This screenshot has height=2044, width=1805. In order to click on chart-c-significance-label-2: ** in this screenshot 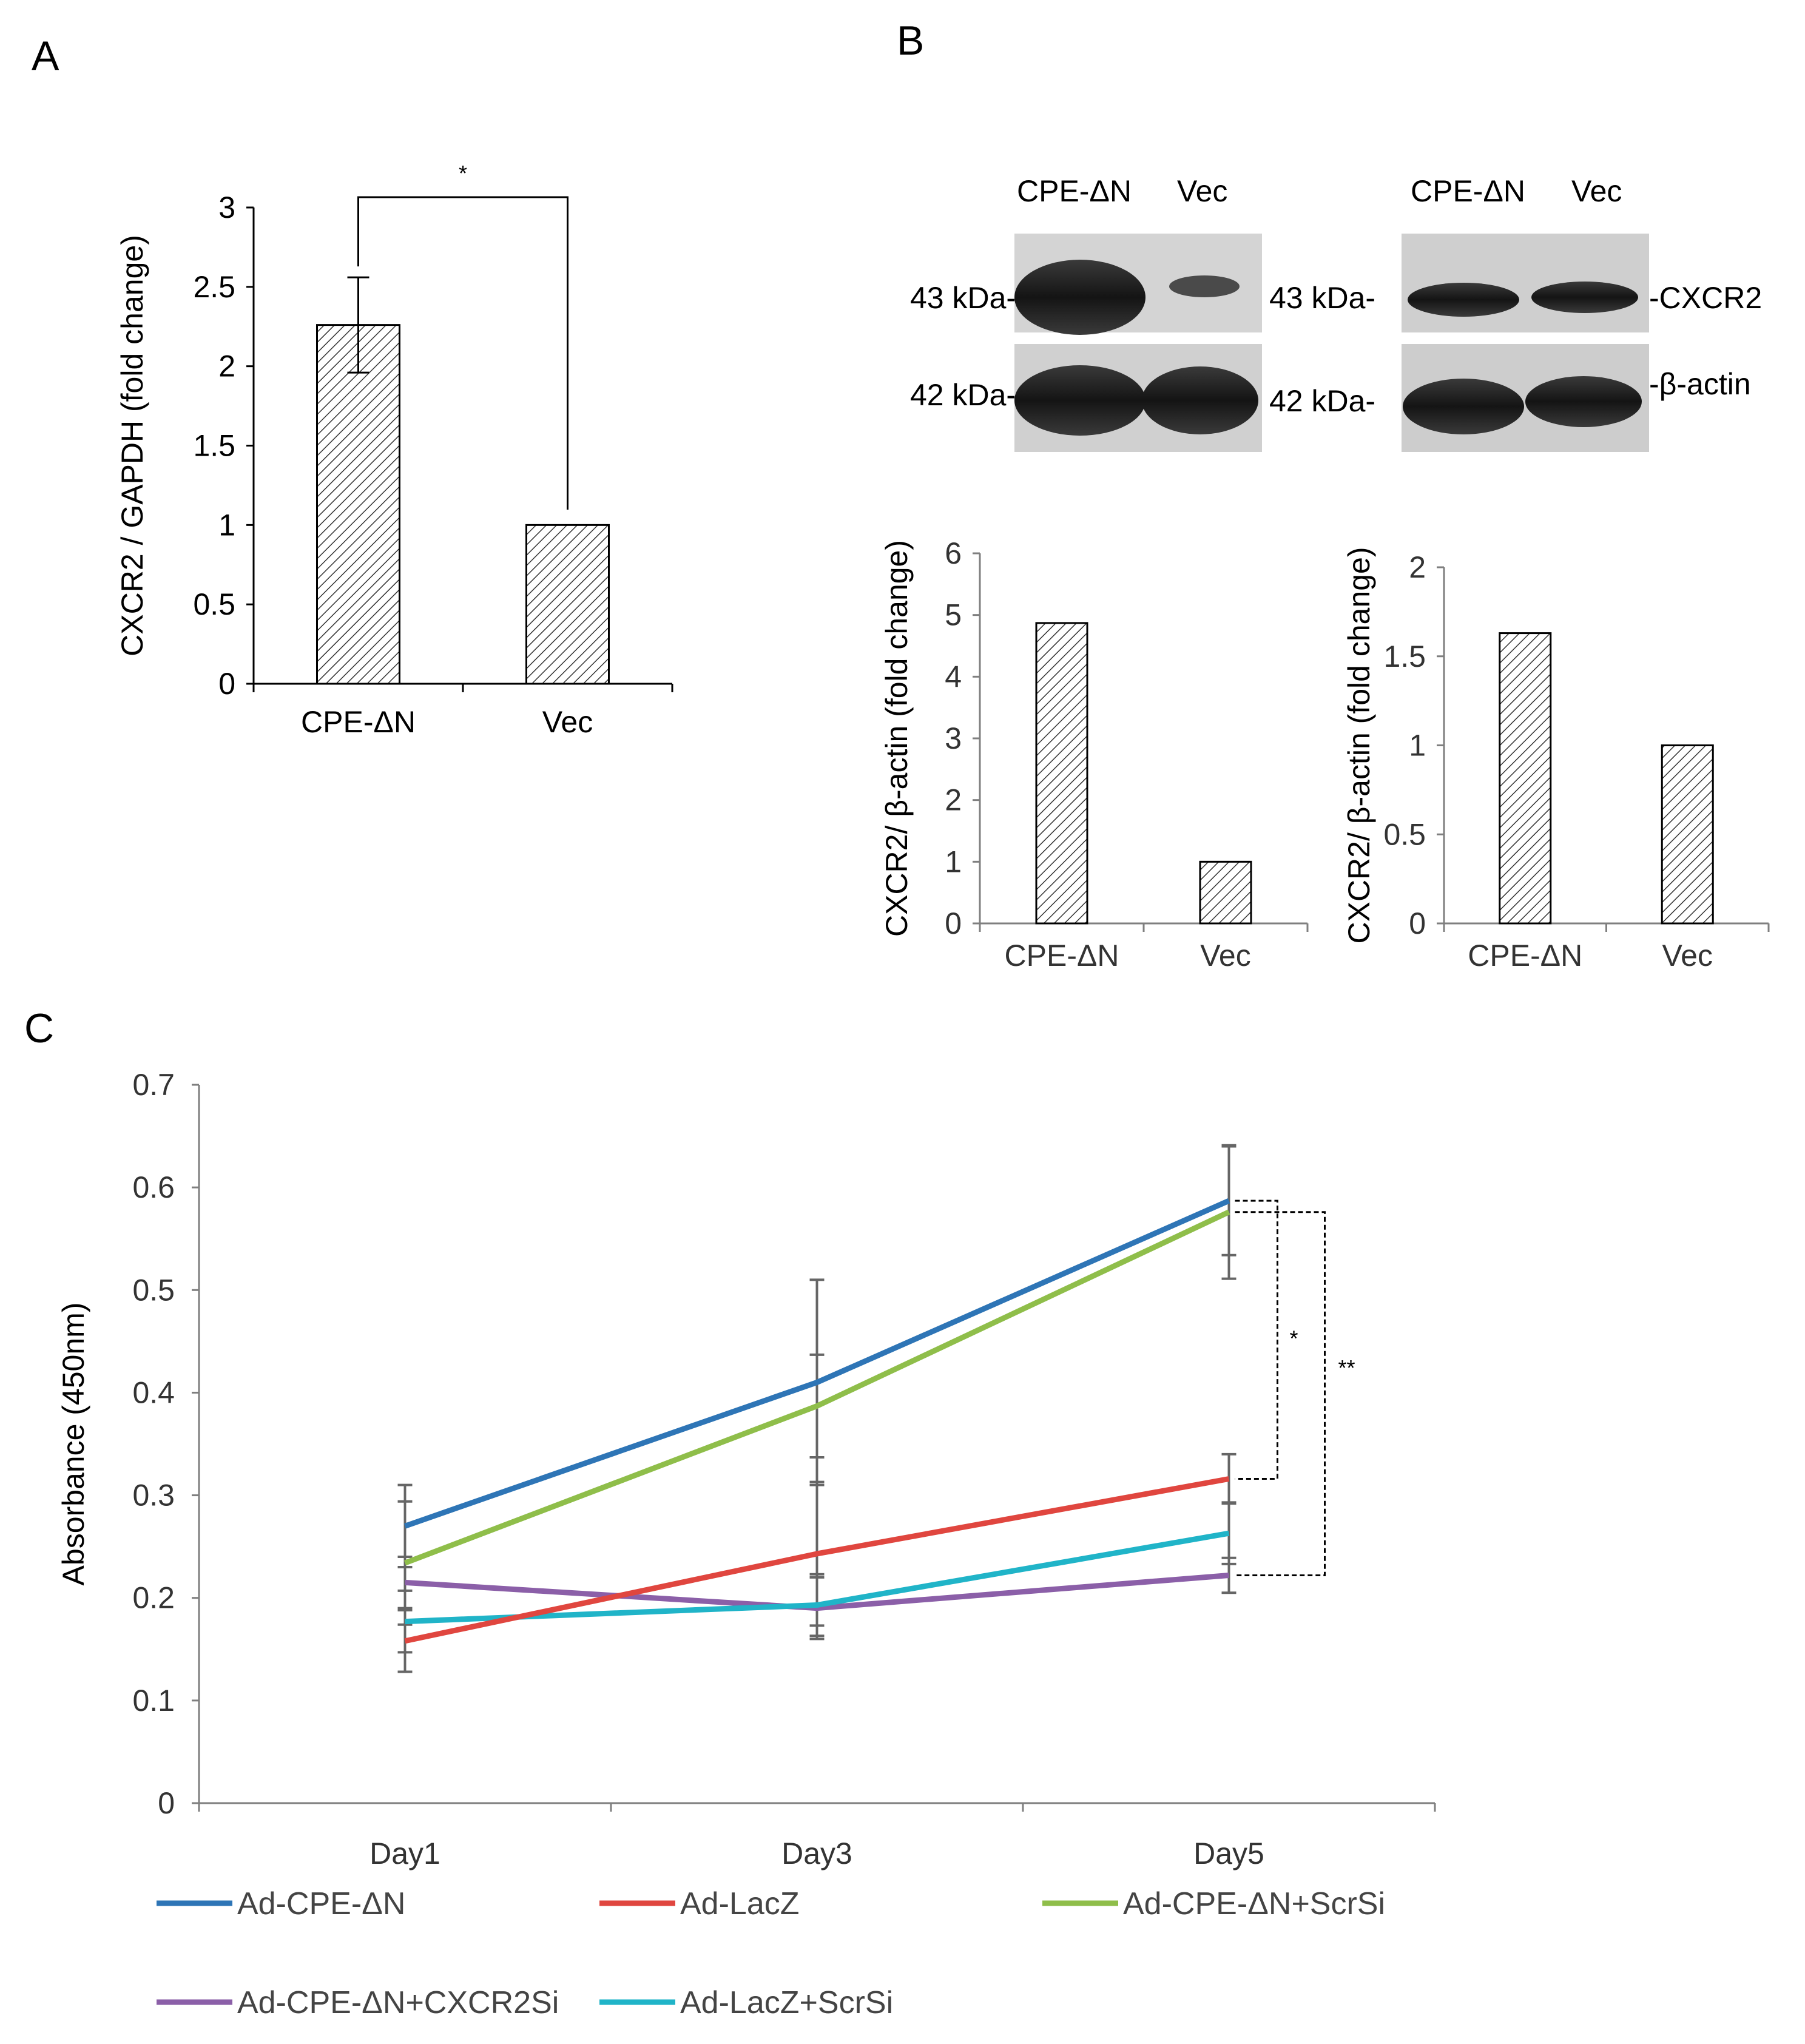, I will do `click(1346, 1367)`.